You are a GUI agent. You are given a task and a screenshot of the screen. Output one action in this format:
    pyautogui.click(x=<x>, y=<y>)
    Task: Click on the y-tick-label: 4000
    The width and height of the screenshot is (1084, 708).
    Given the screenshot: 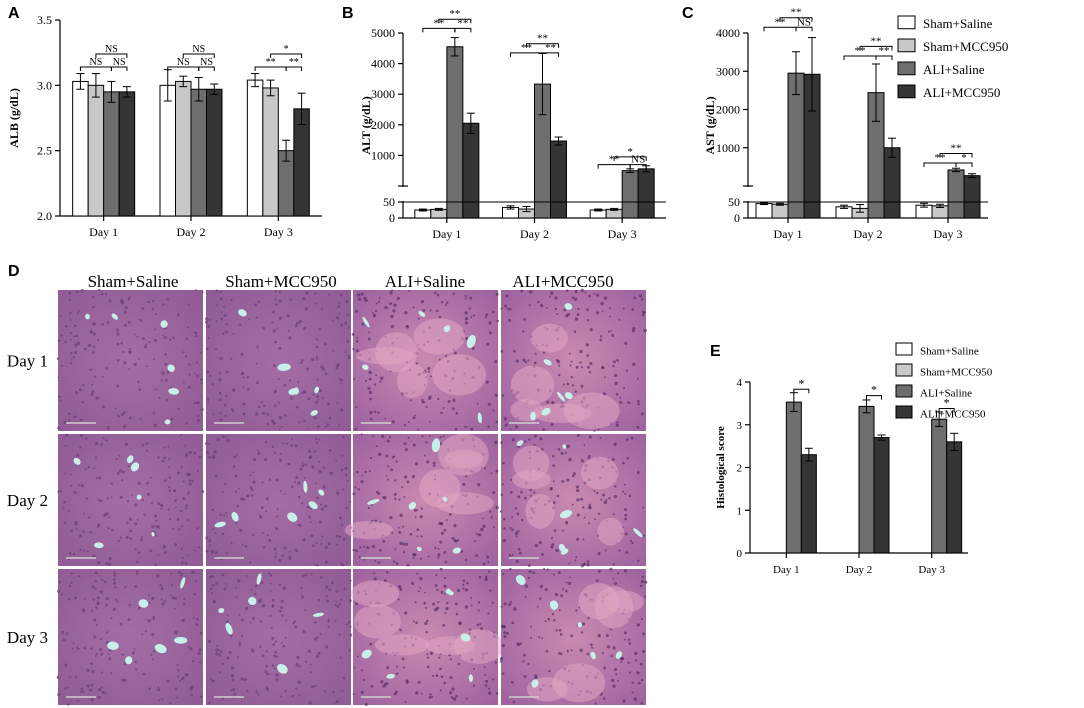 What is the action you would take?
    pyautogui.click(x=728, y=33)
    